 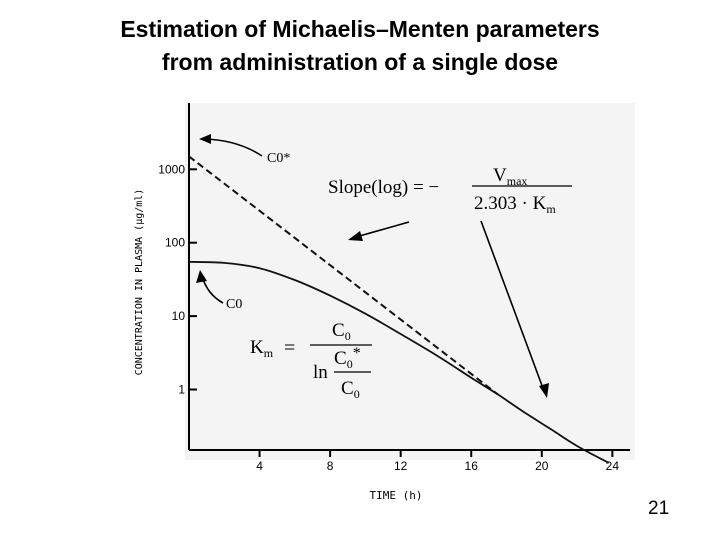 I want to click on c0-arrowhead, so click(x=201, y=276).